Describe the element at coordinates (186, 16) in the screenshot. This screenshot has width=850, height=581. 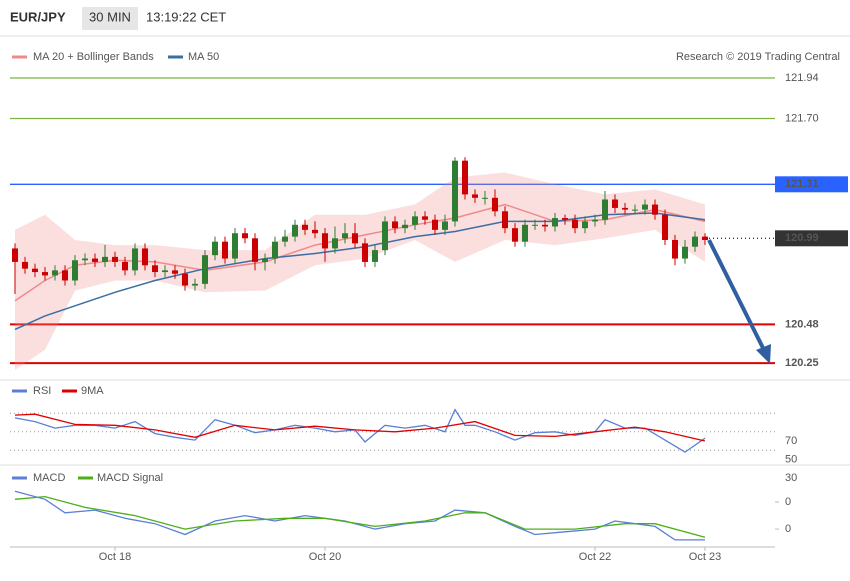
I see `time: 13:19:22 CET` at that location.